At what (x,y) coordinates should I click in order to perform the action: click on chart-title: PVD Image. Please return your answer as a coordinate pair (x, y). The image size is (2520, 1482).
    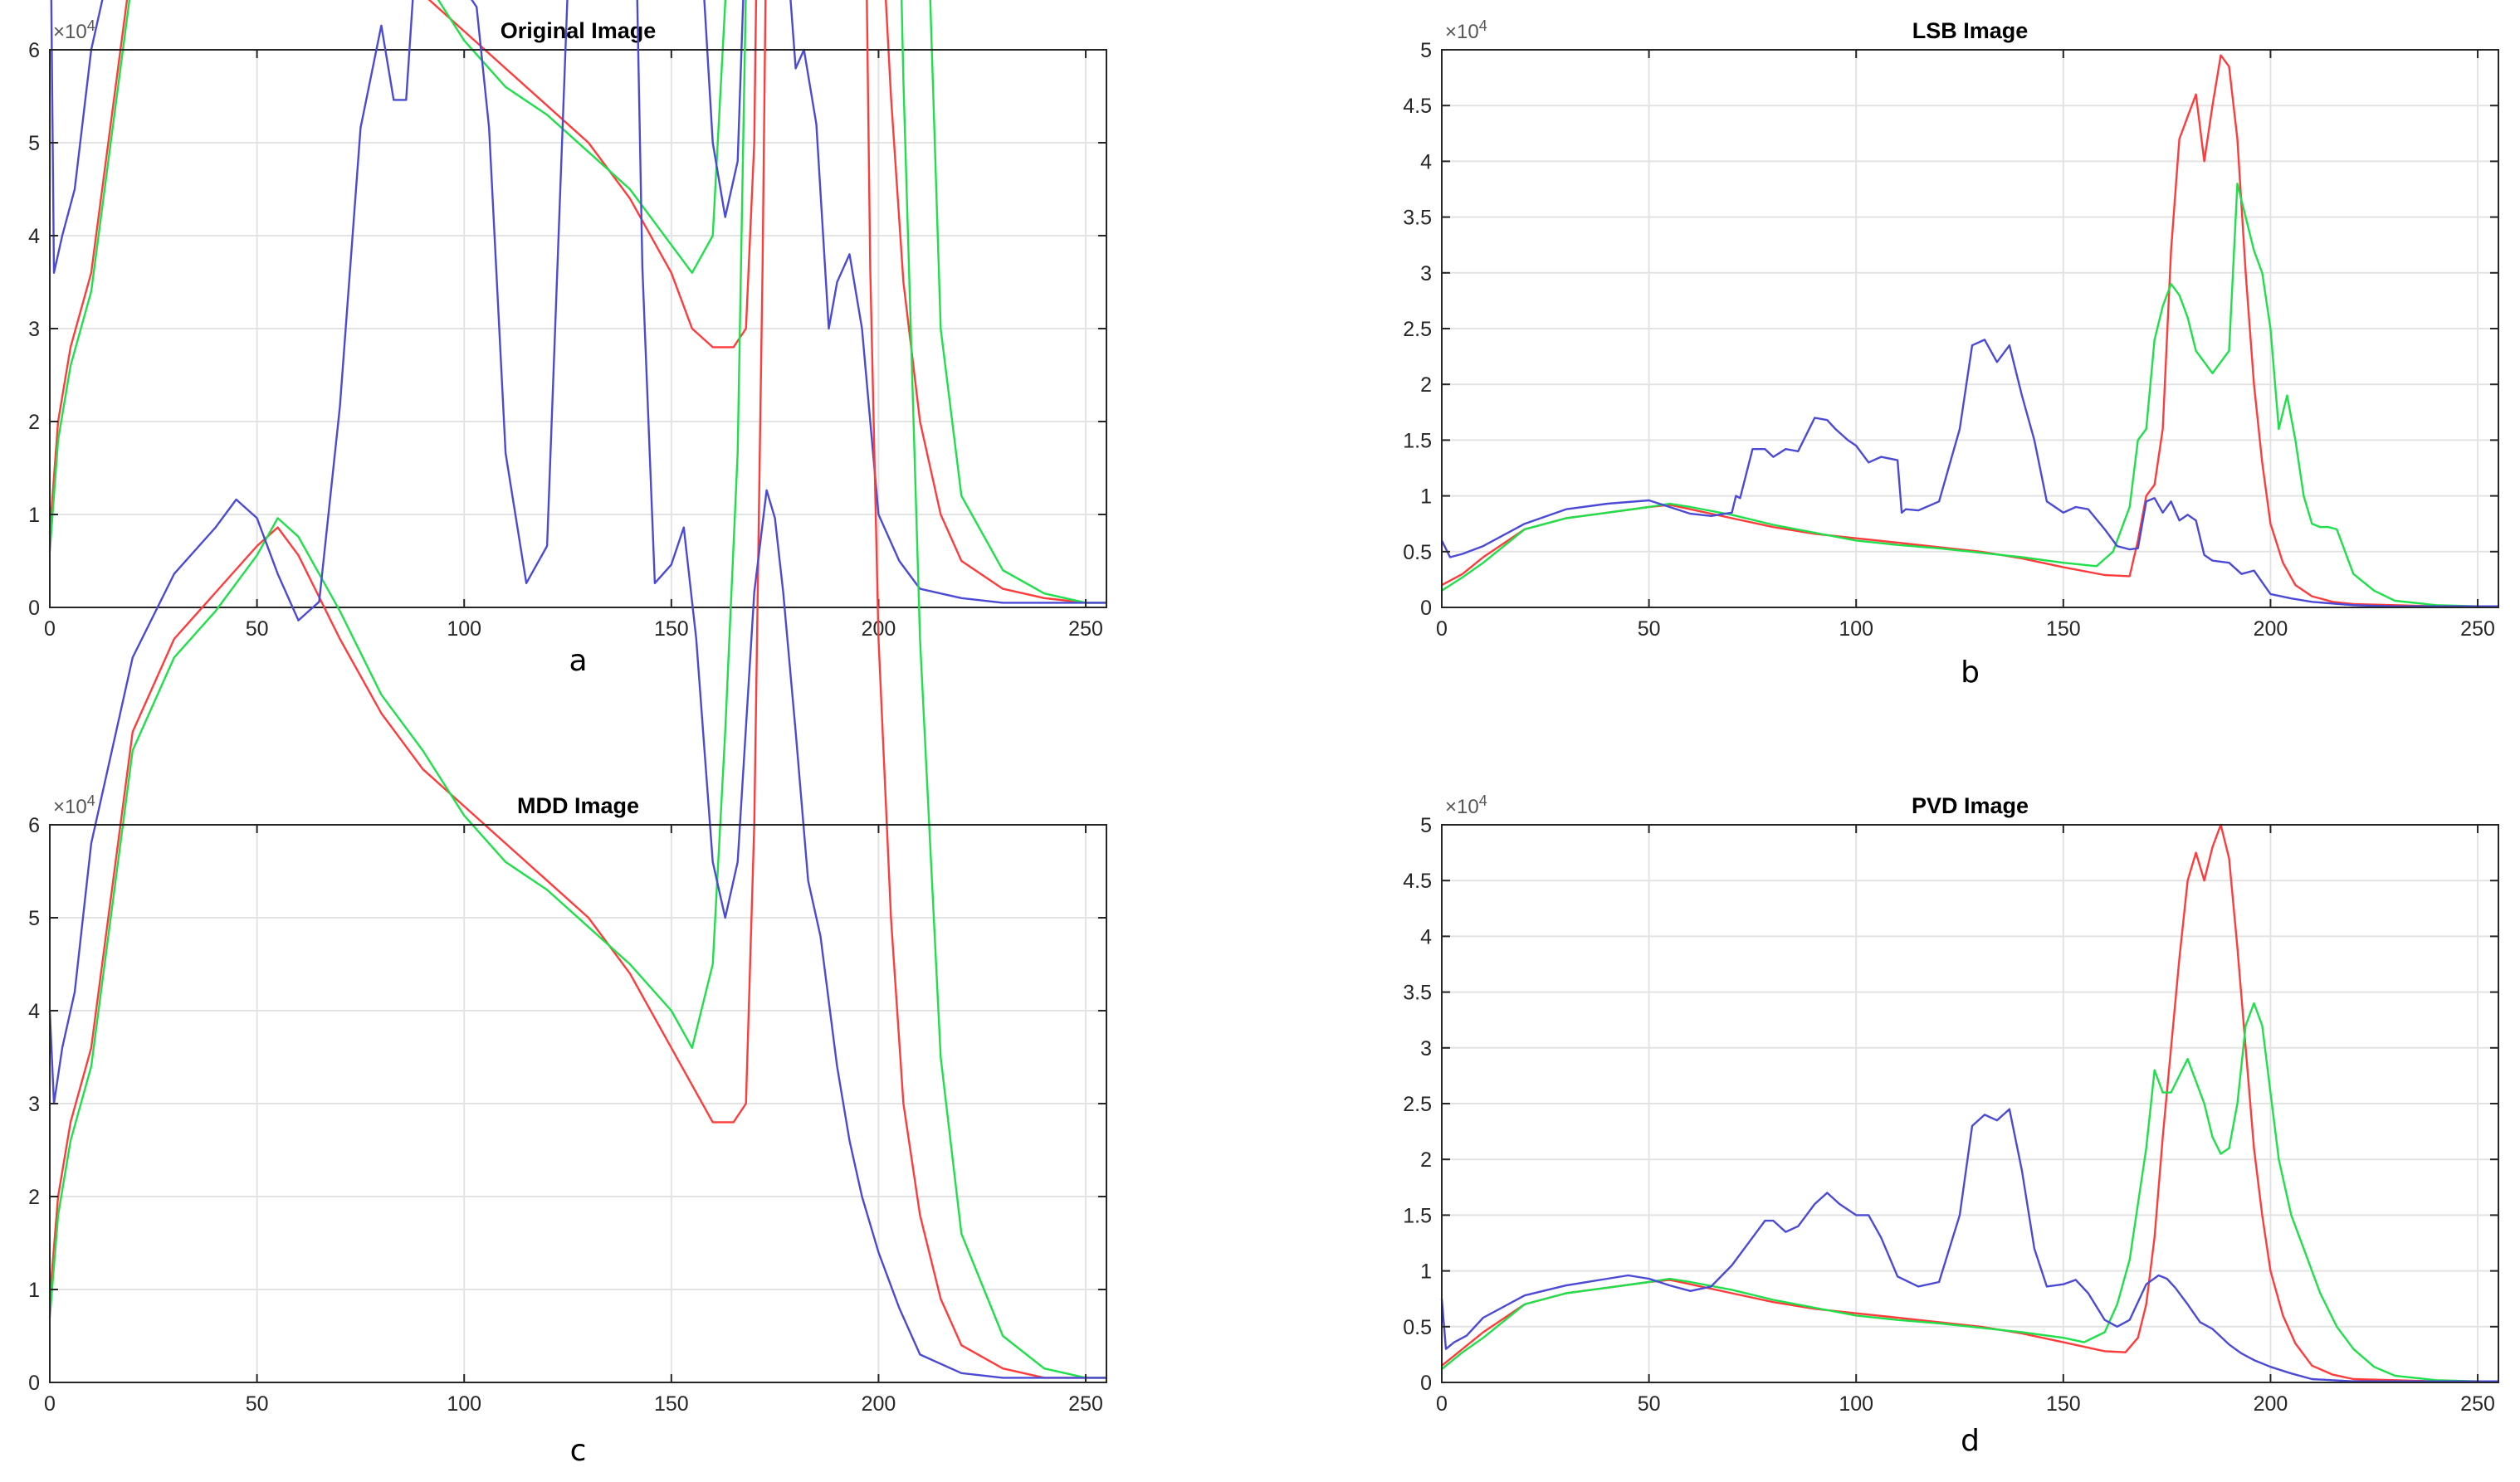
    Looking at the image, I should click on (1970, 805).